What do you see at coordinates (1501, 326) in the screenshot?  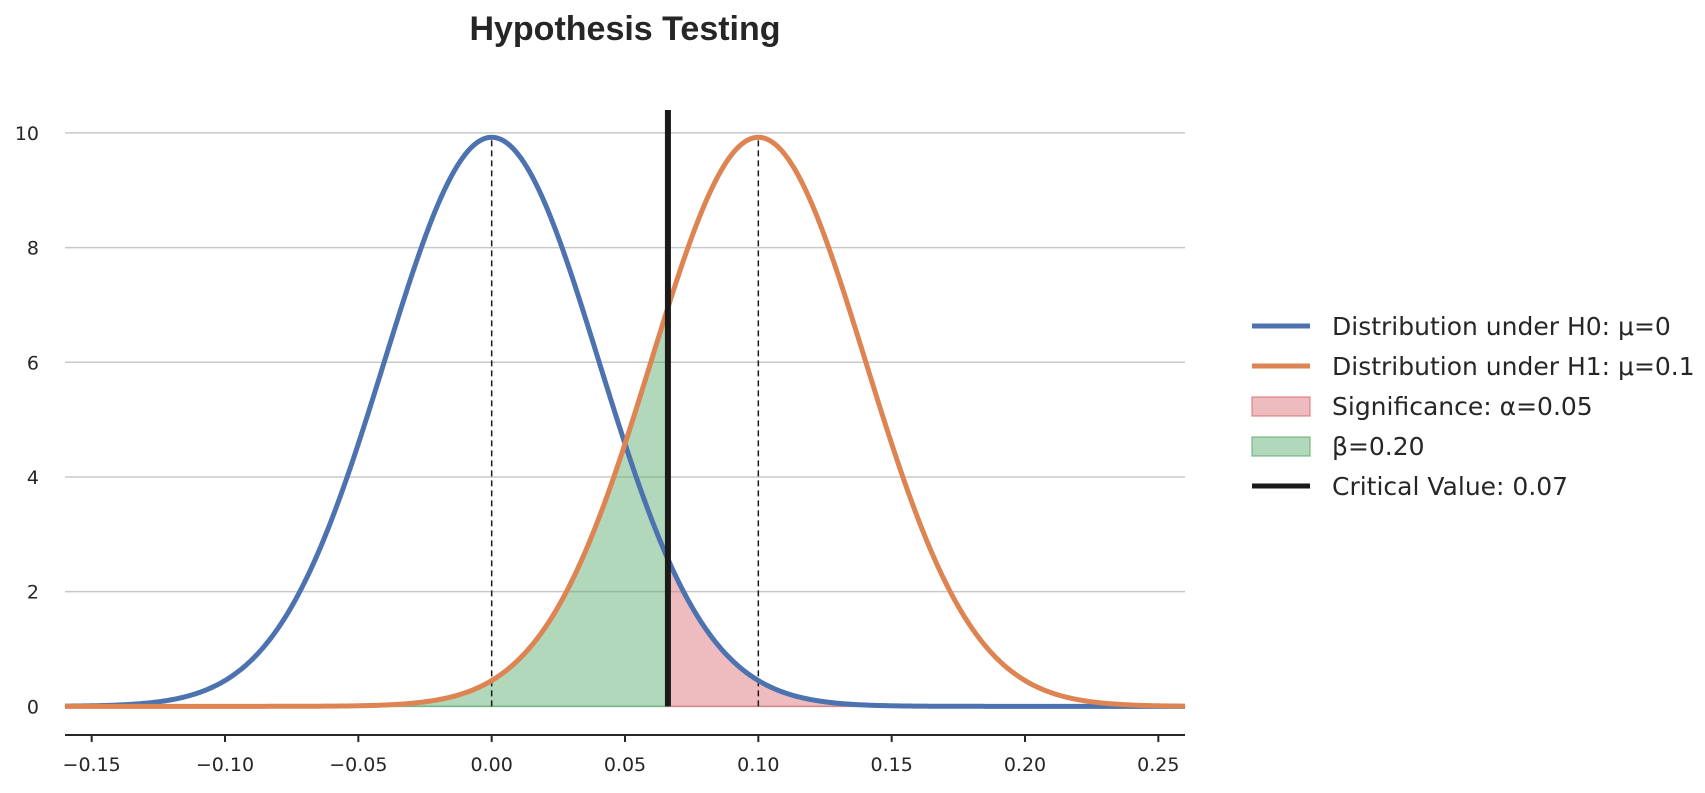 I see `legend-label: Distribution under H0: μ=0` at bounding box center [1501, 326].